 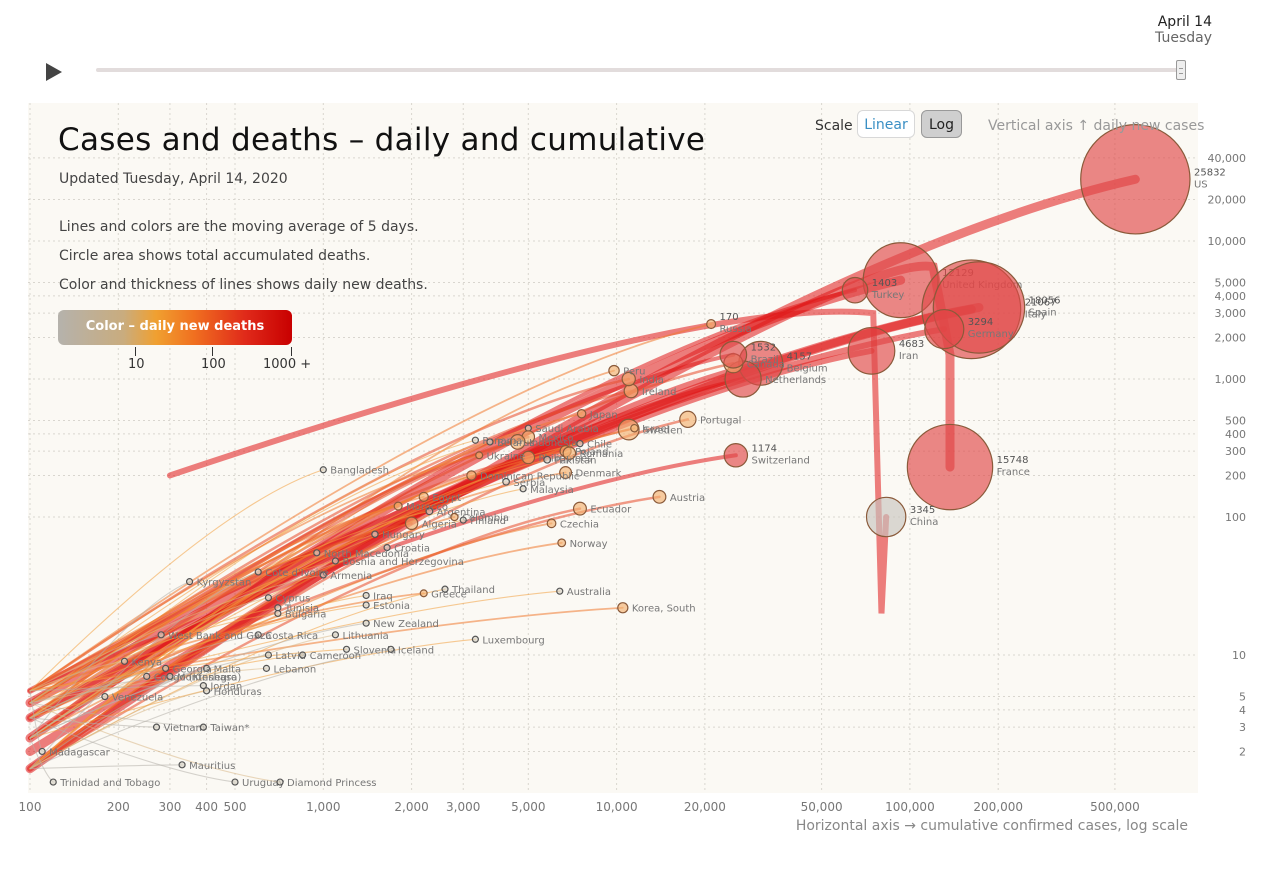 I want to click on y-tick-label: 2,000, so click(x=1231, y=337).